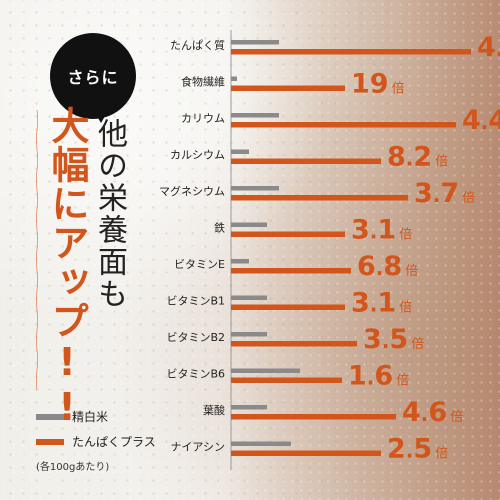 The width and height of the screenshot is (500, 500). I want to click on category-label: ナイアシン, so click(197, 447).